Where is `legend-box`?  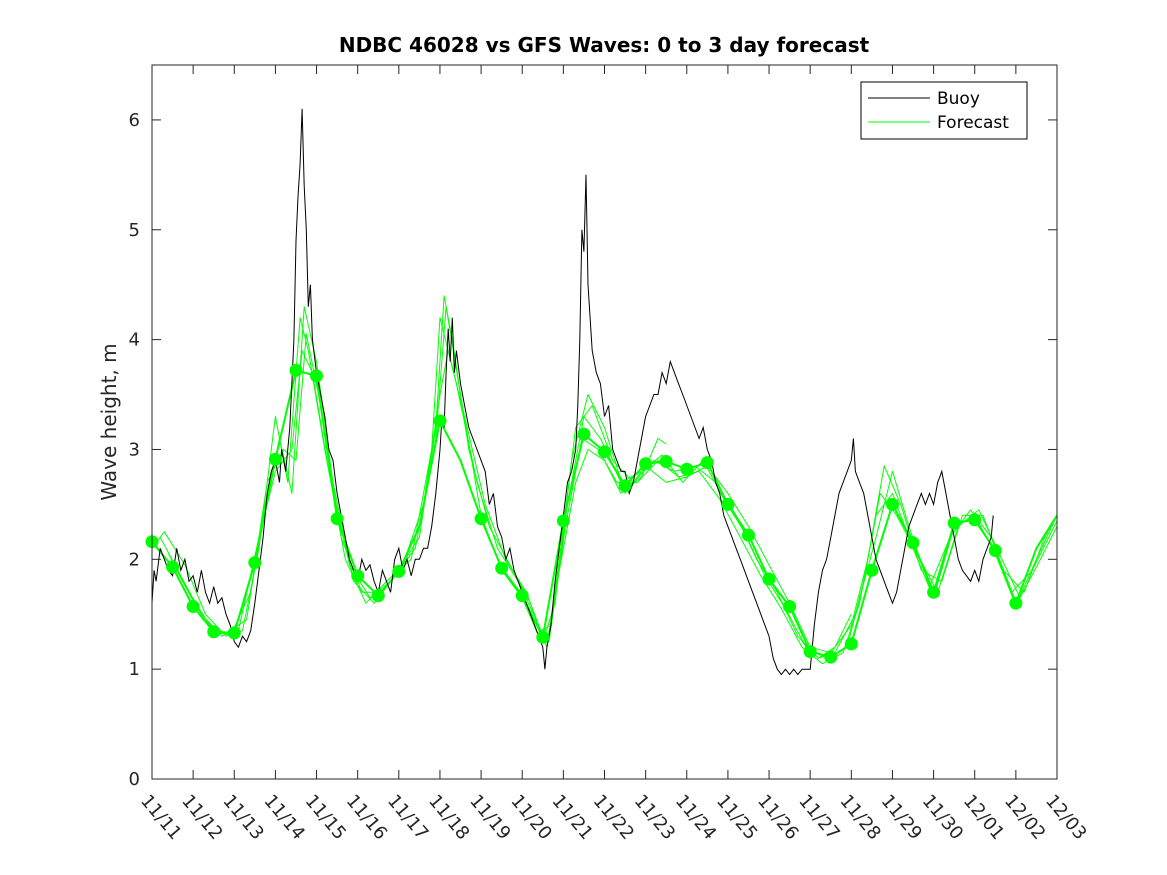
legend-box is located at coordinates (944, 110).